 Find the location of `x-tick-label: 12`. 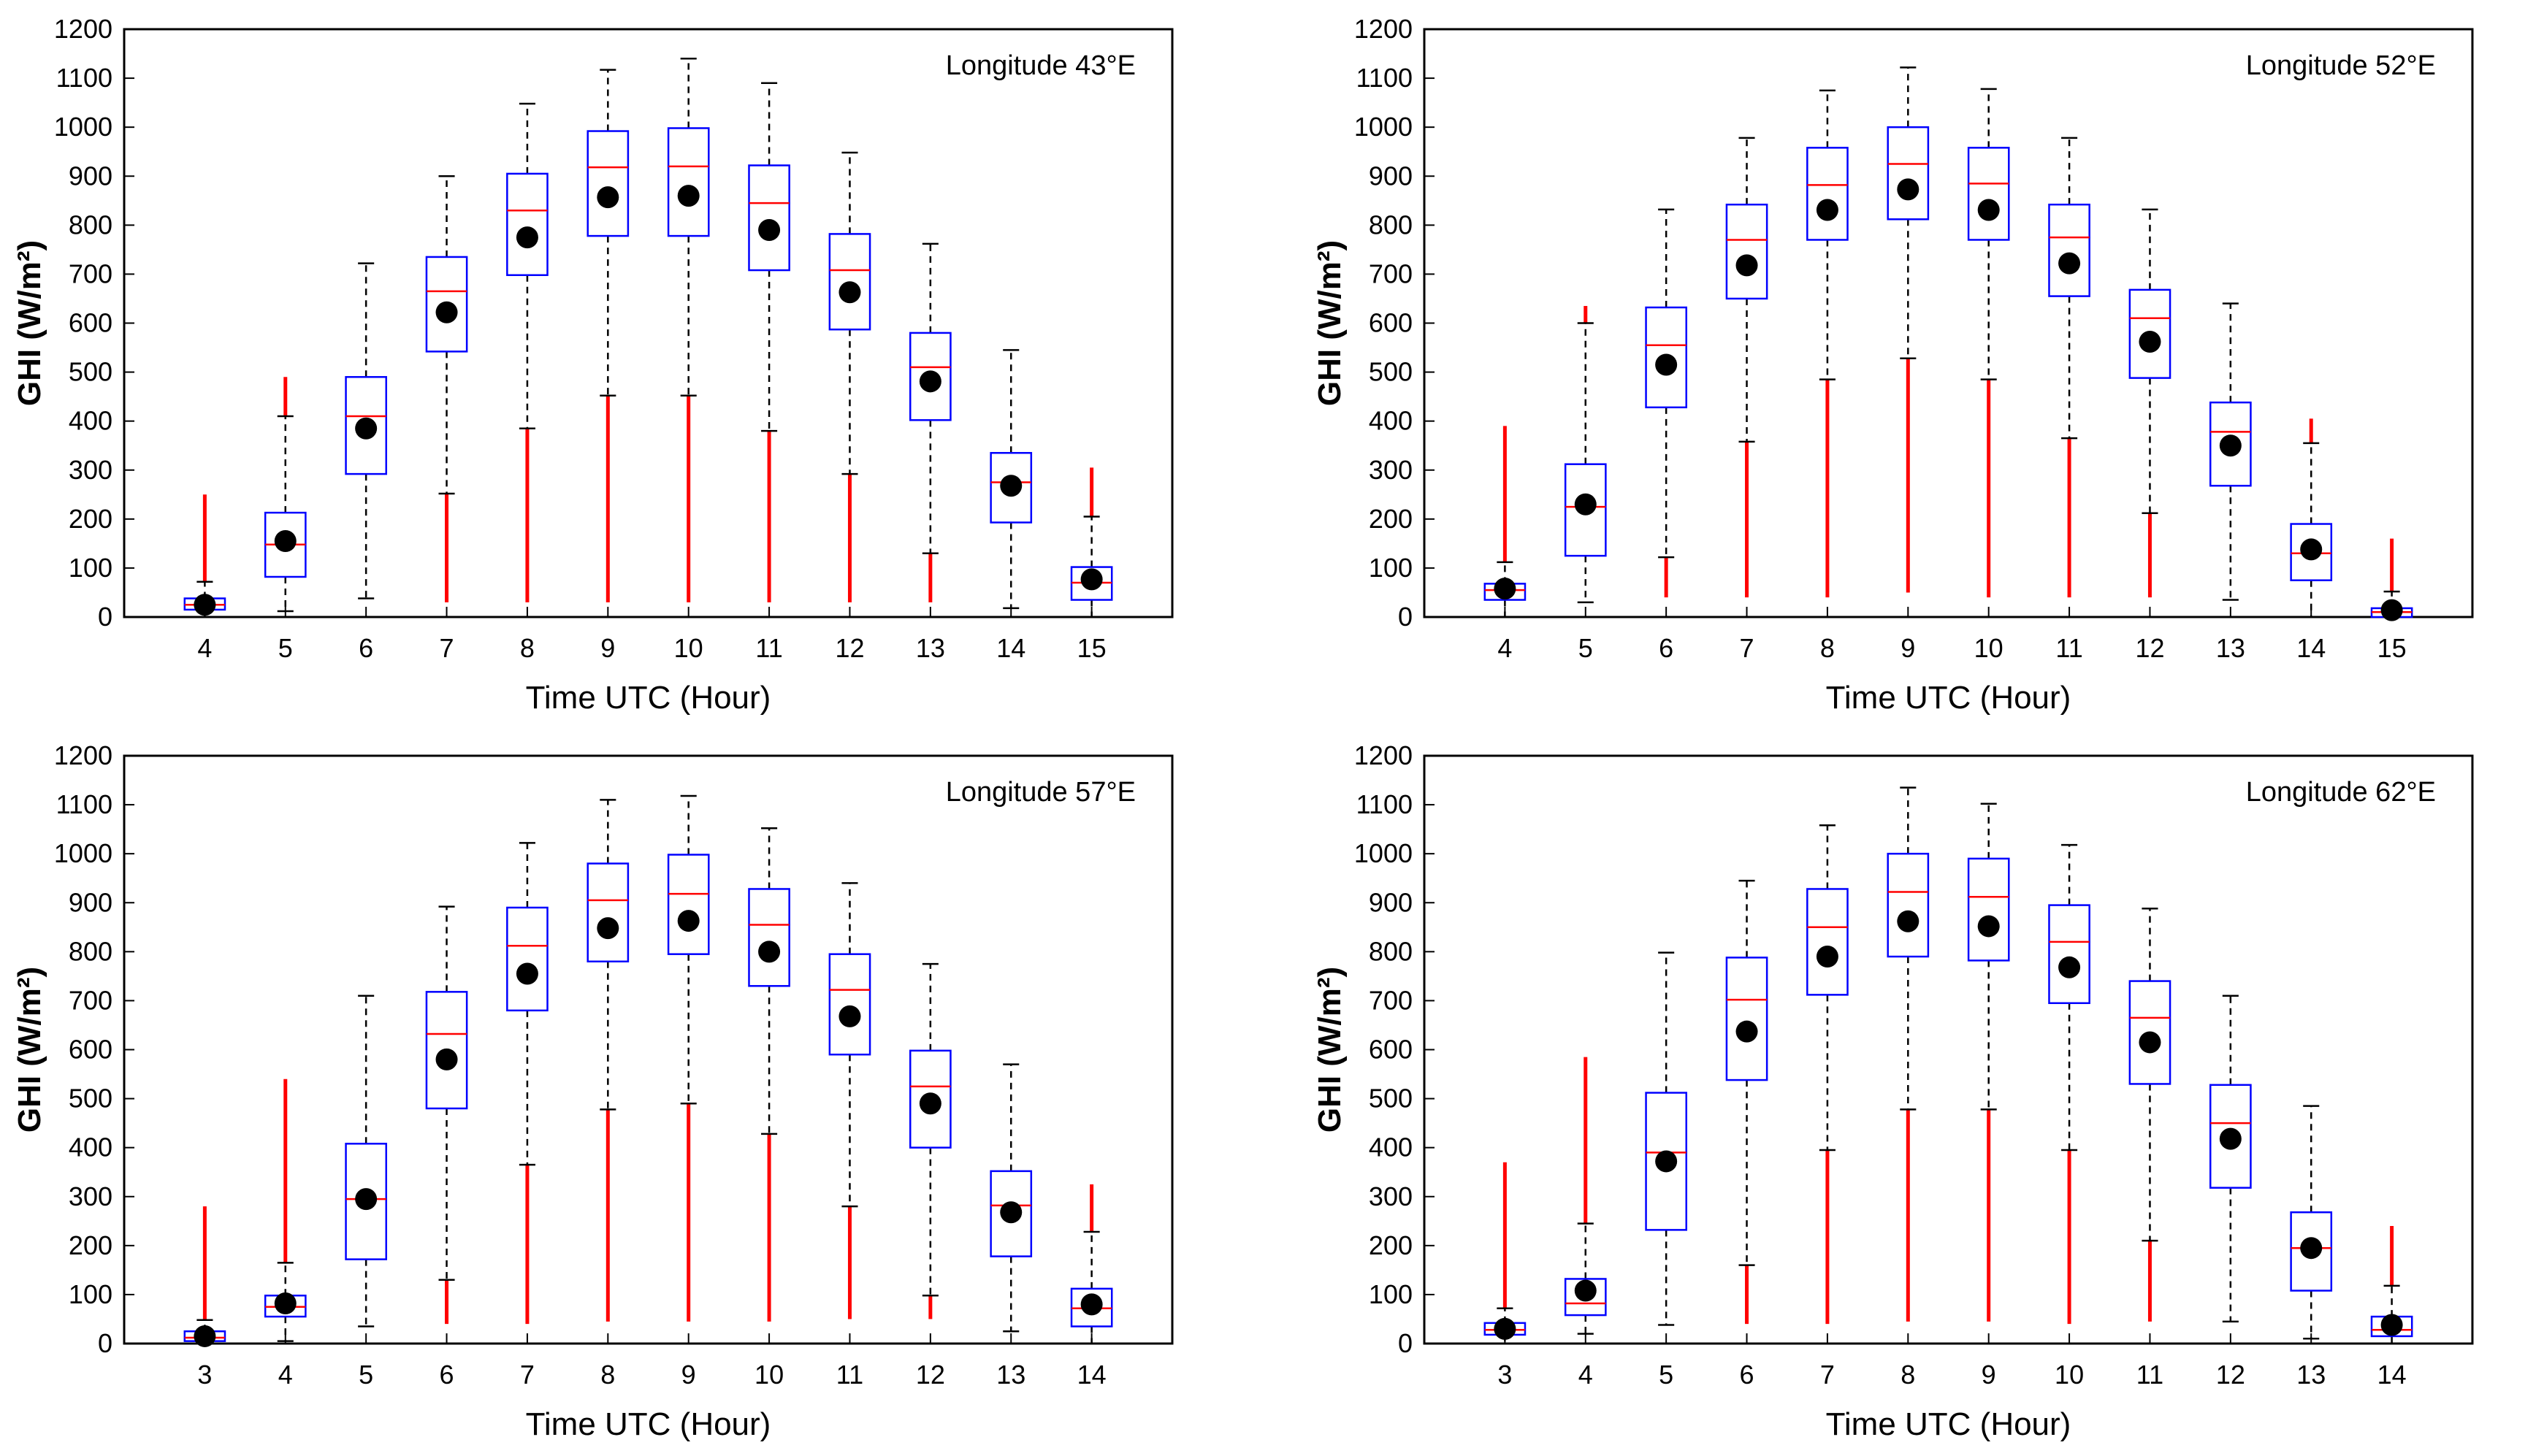

x-tick-label: 12 is located at coordinates (931, 1375).